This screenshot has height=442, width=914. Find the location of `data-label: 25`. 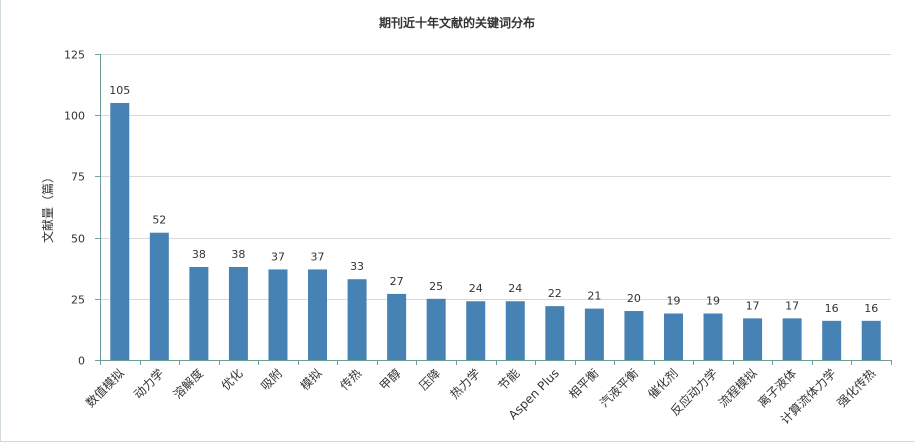

data-label: 25 is located at coordinates (436, 286).